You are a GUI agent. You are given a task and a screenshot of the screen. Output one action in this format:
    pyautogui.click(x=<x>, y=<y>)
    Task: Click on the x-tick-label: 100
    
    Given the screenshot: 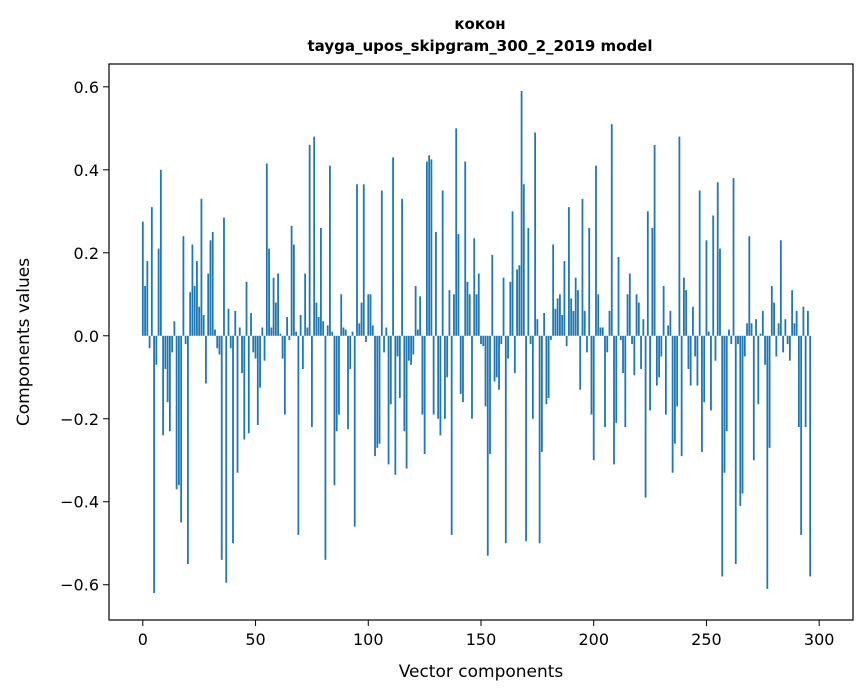 What is the action you would take?
    pyautogui.click(x=368, y=639)
    